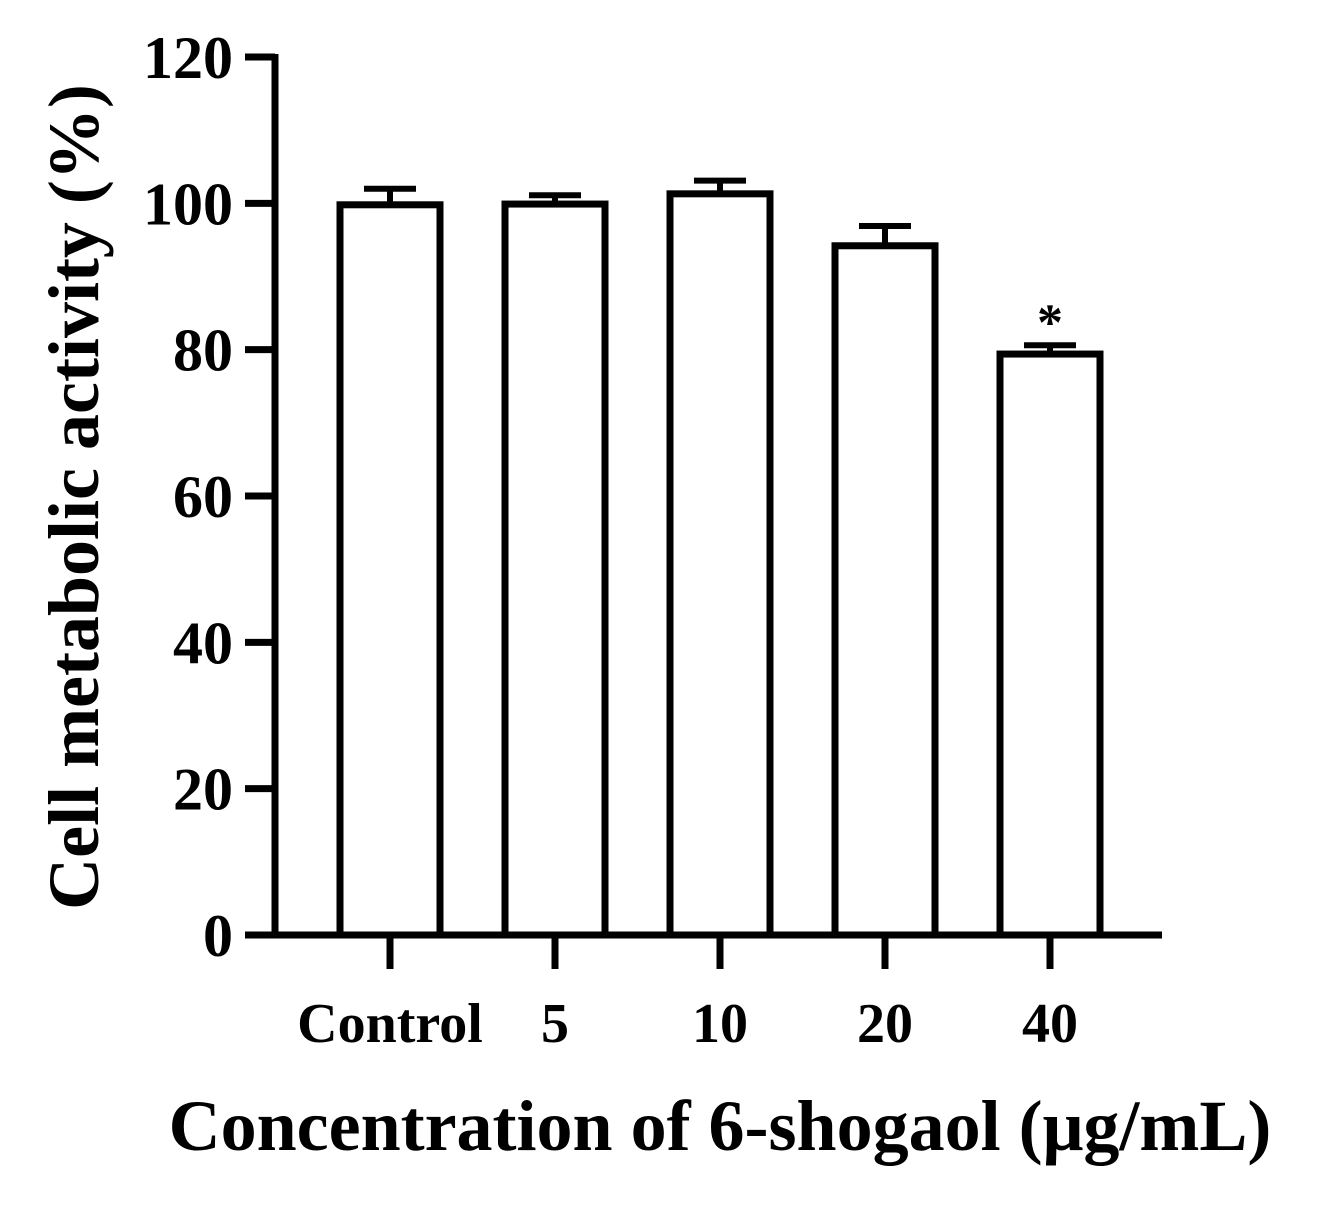 This screenshot has width=1332, height=1205. Describe the element at coordinates (218, 936) in the screenshot. I see `y-tick-label: 0` at that location.